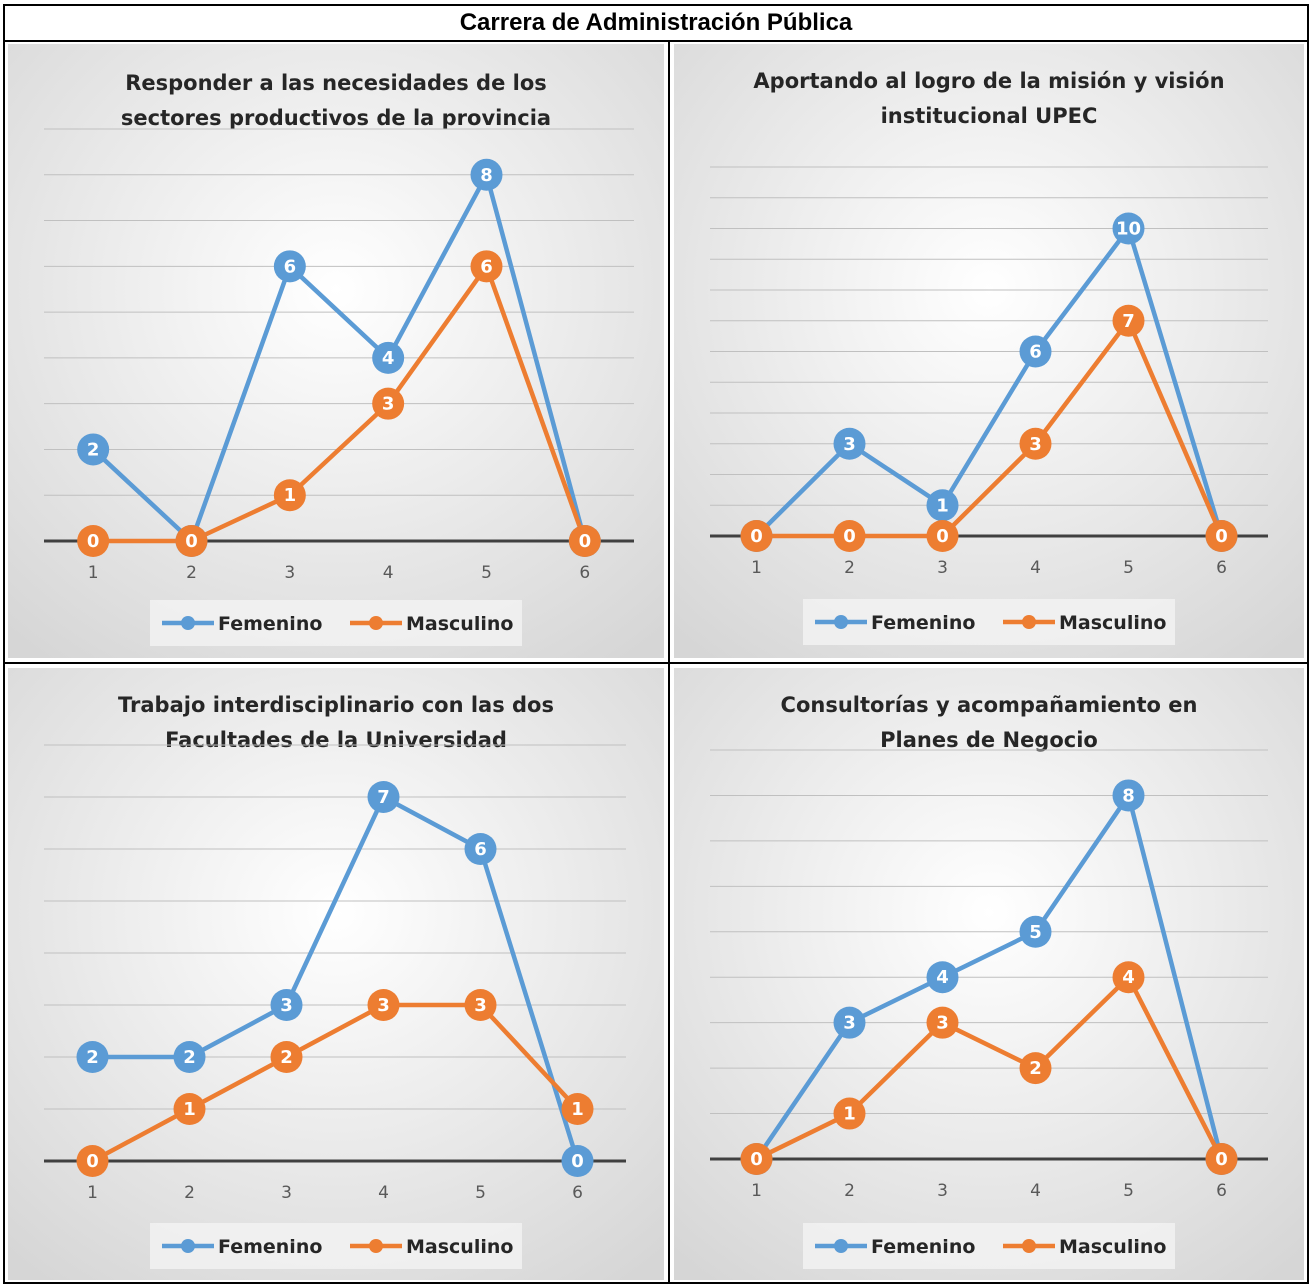 Image resolution: width=1316 pixels, height=1284 pixels. Describe the element at coordinates (336, 83) in the screenshot. I see `chart-title: Responder a las necesidades de los` at that location.